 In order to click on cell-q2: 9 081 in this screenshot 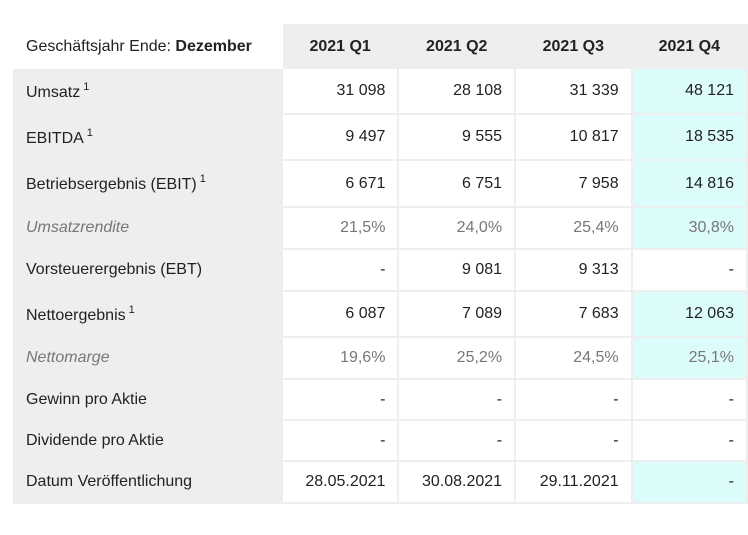, I will do `click(457, 270)`.